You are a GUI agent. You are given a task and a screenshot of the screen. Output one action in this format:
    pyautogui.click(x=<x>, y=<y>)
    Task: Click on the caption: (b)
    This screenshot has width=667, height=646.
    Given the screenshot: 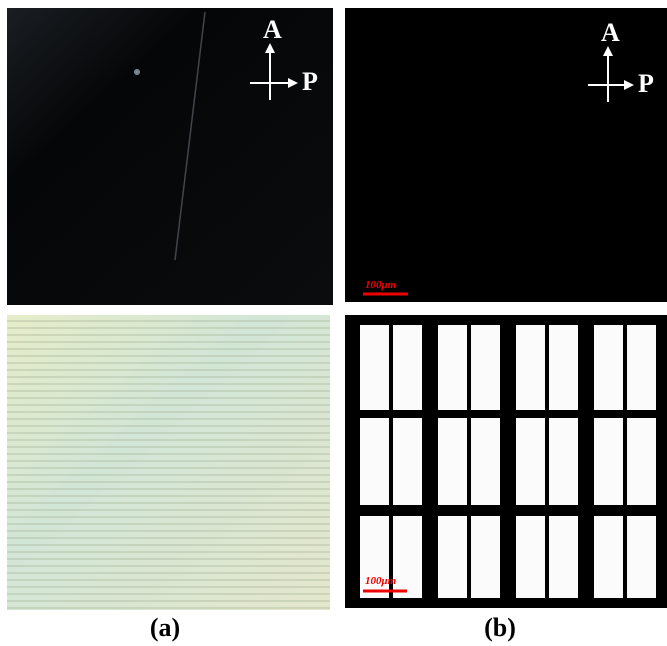 What is the action you would take?
    pyautogui.click(x=500, y=627)
    